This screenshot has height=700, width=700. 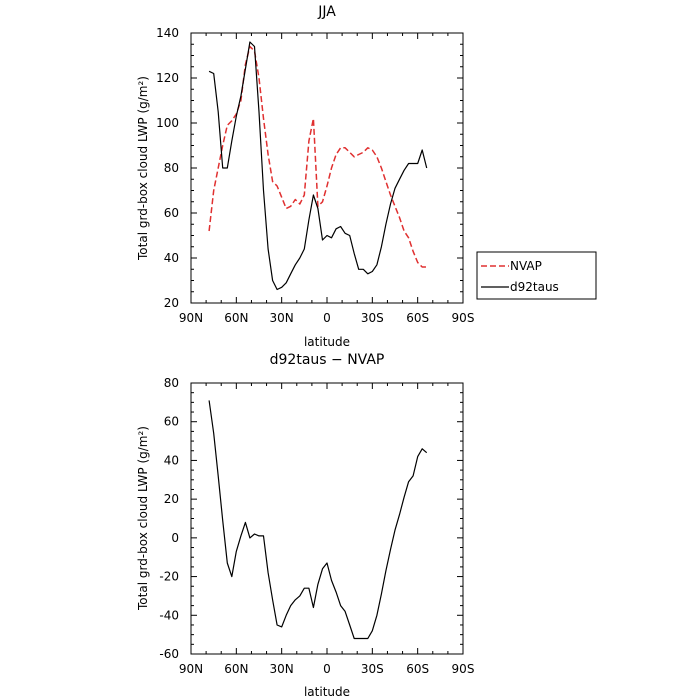 I want to click on bottom-y-tick-label: 60, so click(x=171, y=422).